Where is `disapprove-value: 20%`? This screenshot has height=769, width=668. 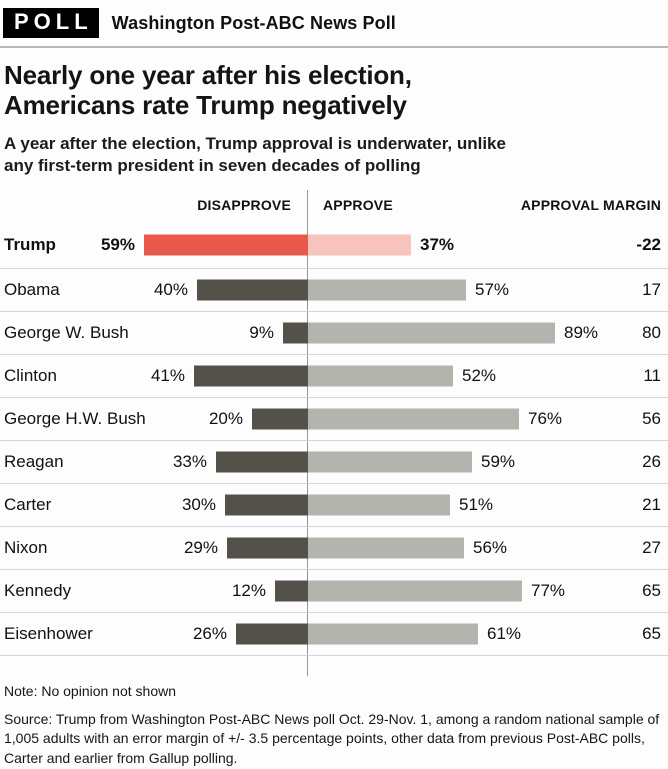
disapprove-value: 20% is located at coordinates (225, 418).